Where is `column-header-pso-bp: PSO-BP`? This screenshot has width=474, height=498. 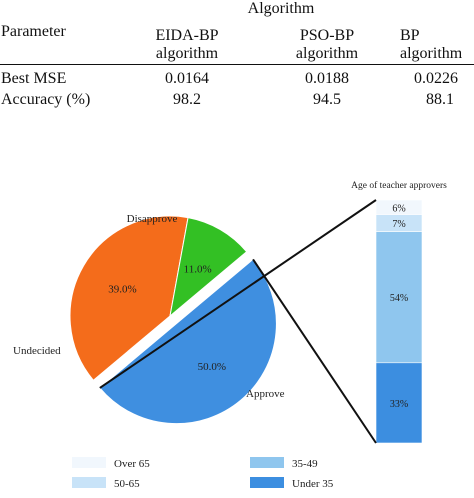 column-header-pso-bp: PSO-BP is located at coordinates (327, 35).